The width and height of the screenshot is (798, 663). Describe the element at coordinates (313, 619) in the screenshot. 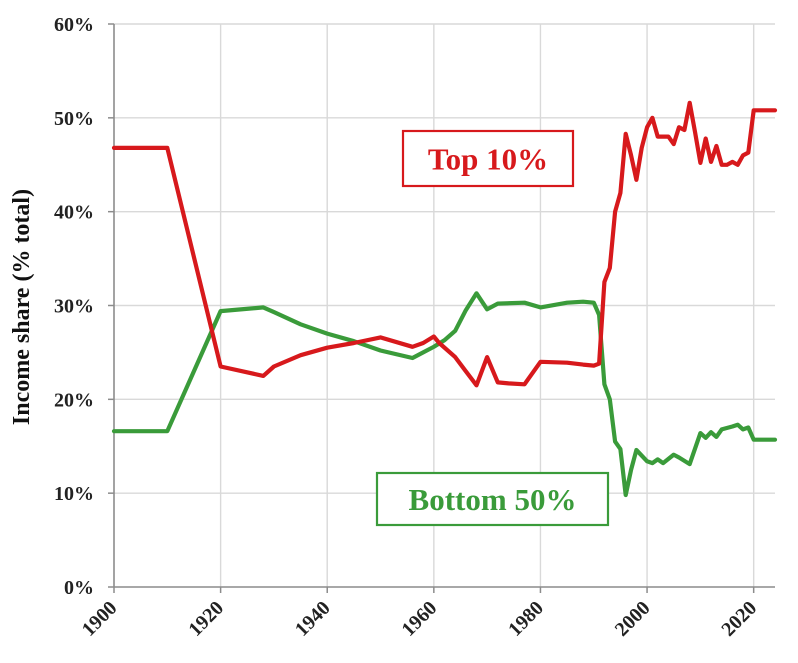

I see `x-tick-label: 1940` at that location.